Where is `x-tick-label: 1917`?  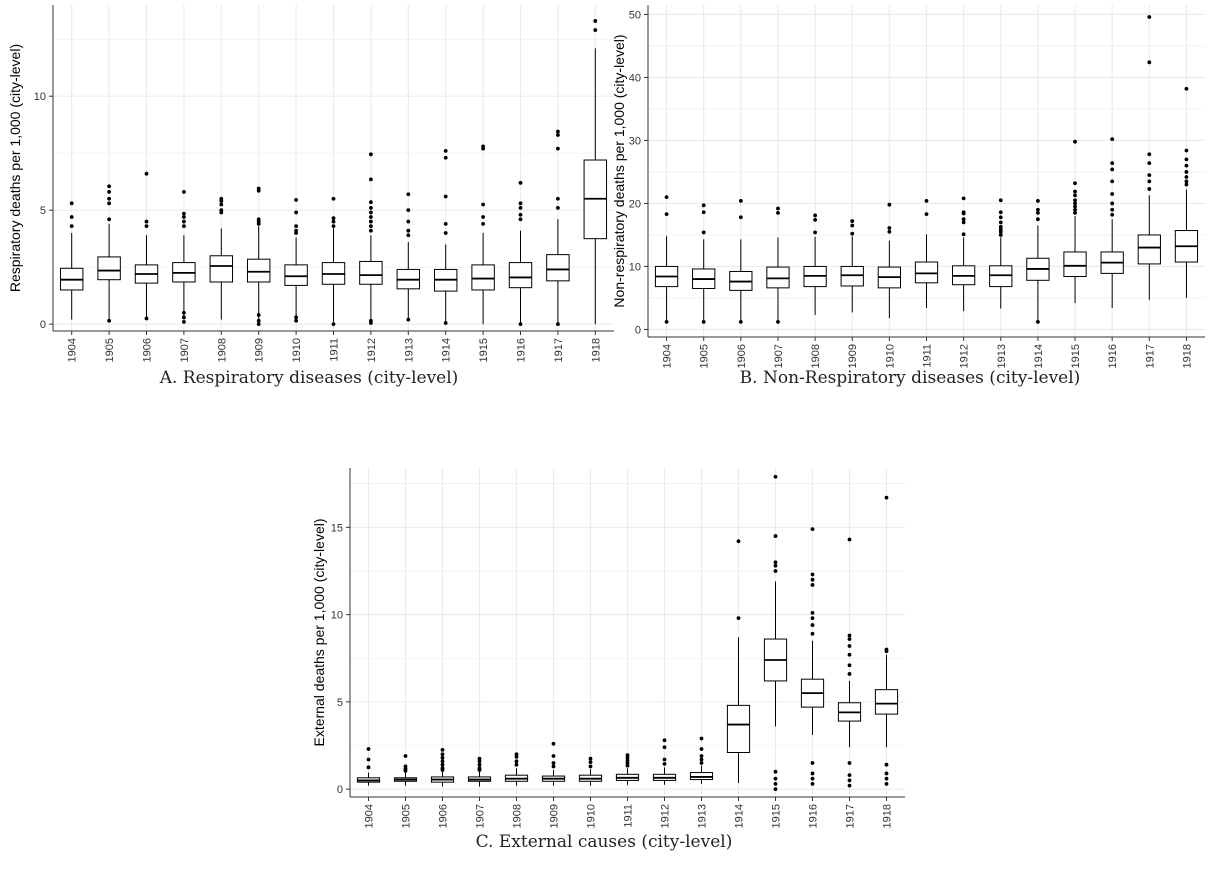 x-tick-label: 1917 is located at coordinates (1150, 356).